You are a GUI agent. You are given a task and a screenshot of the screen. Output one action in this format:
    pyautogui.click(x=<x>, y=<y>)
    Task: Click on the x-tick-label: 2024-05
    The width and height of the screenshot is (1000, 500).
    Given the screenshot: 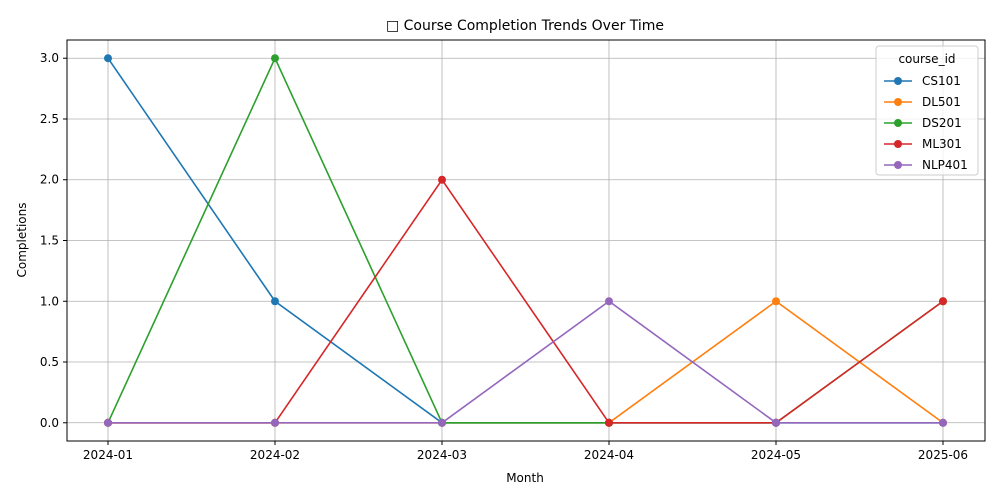 What is the action you would take?
    pyautogui.click(x=776, y=455)
    